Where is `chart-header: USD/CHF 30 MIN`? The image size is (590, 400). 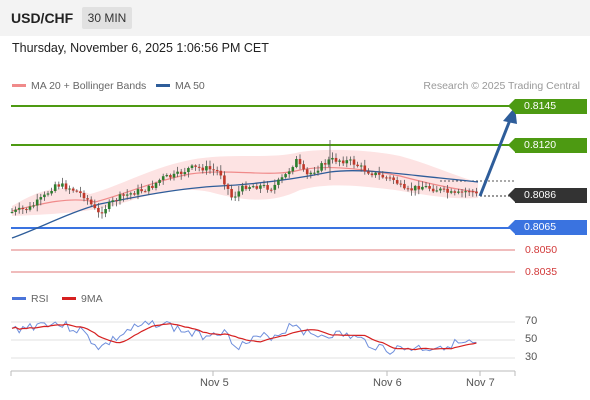 chart-header: USD/CHF 30 MIN is located at coordinates (295, 18).